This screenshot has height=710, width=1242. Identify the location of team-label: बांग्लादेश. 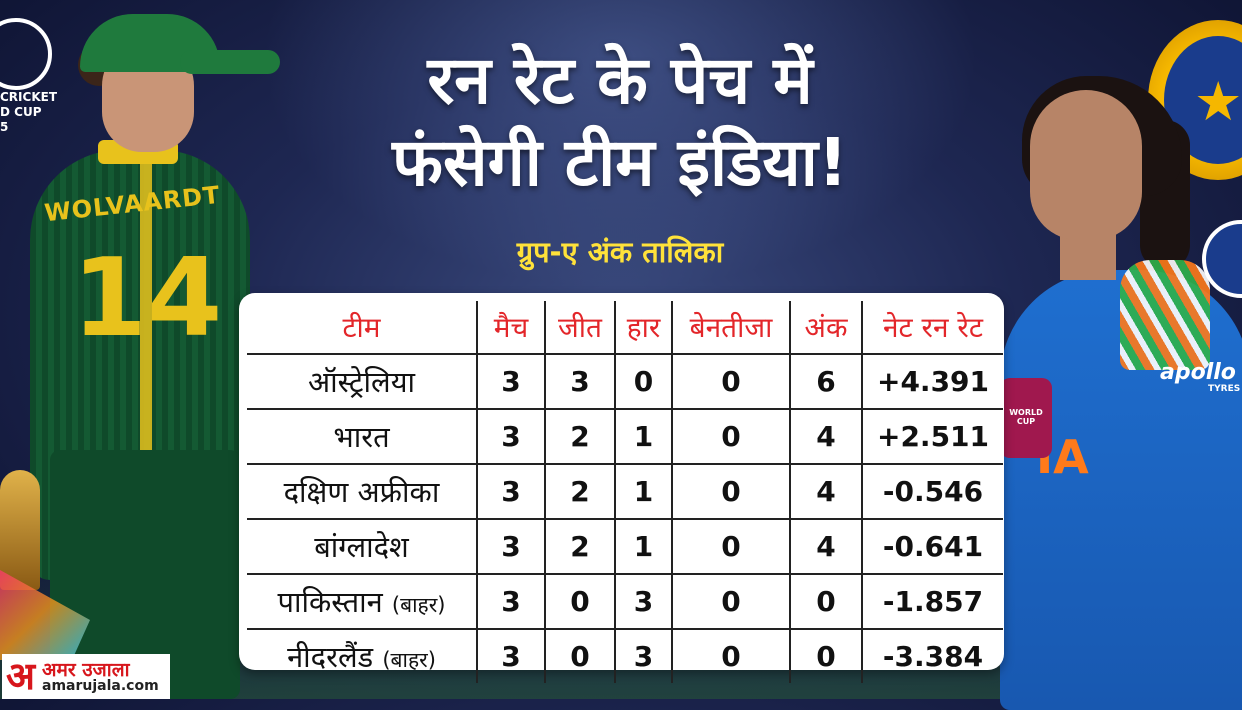
(361, 547).